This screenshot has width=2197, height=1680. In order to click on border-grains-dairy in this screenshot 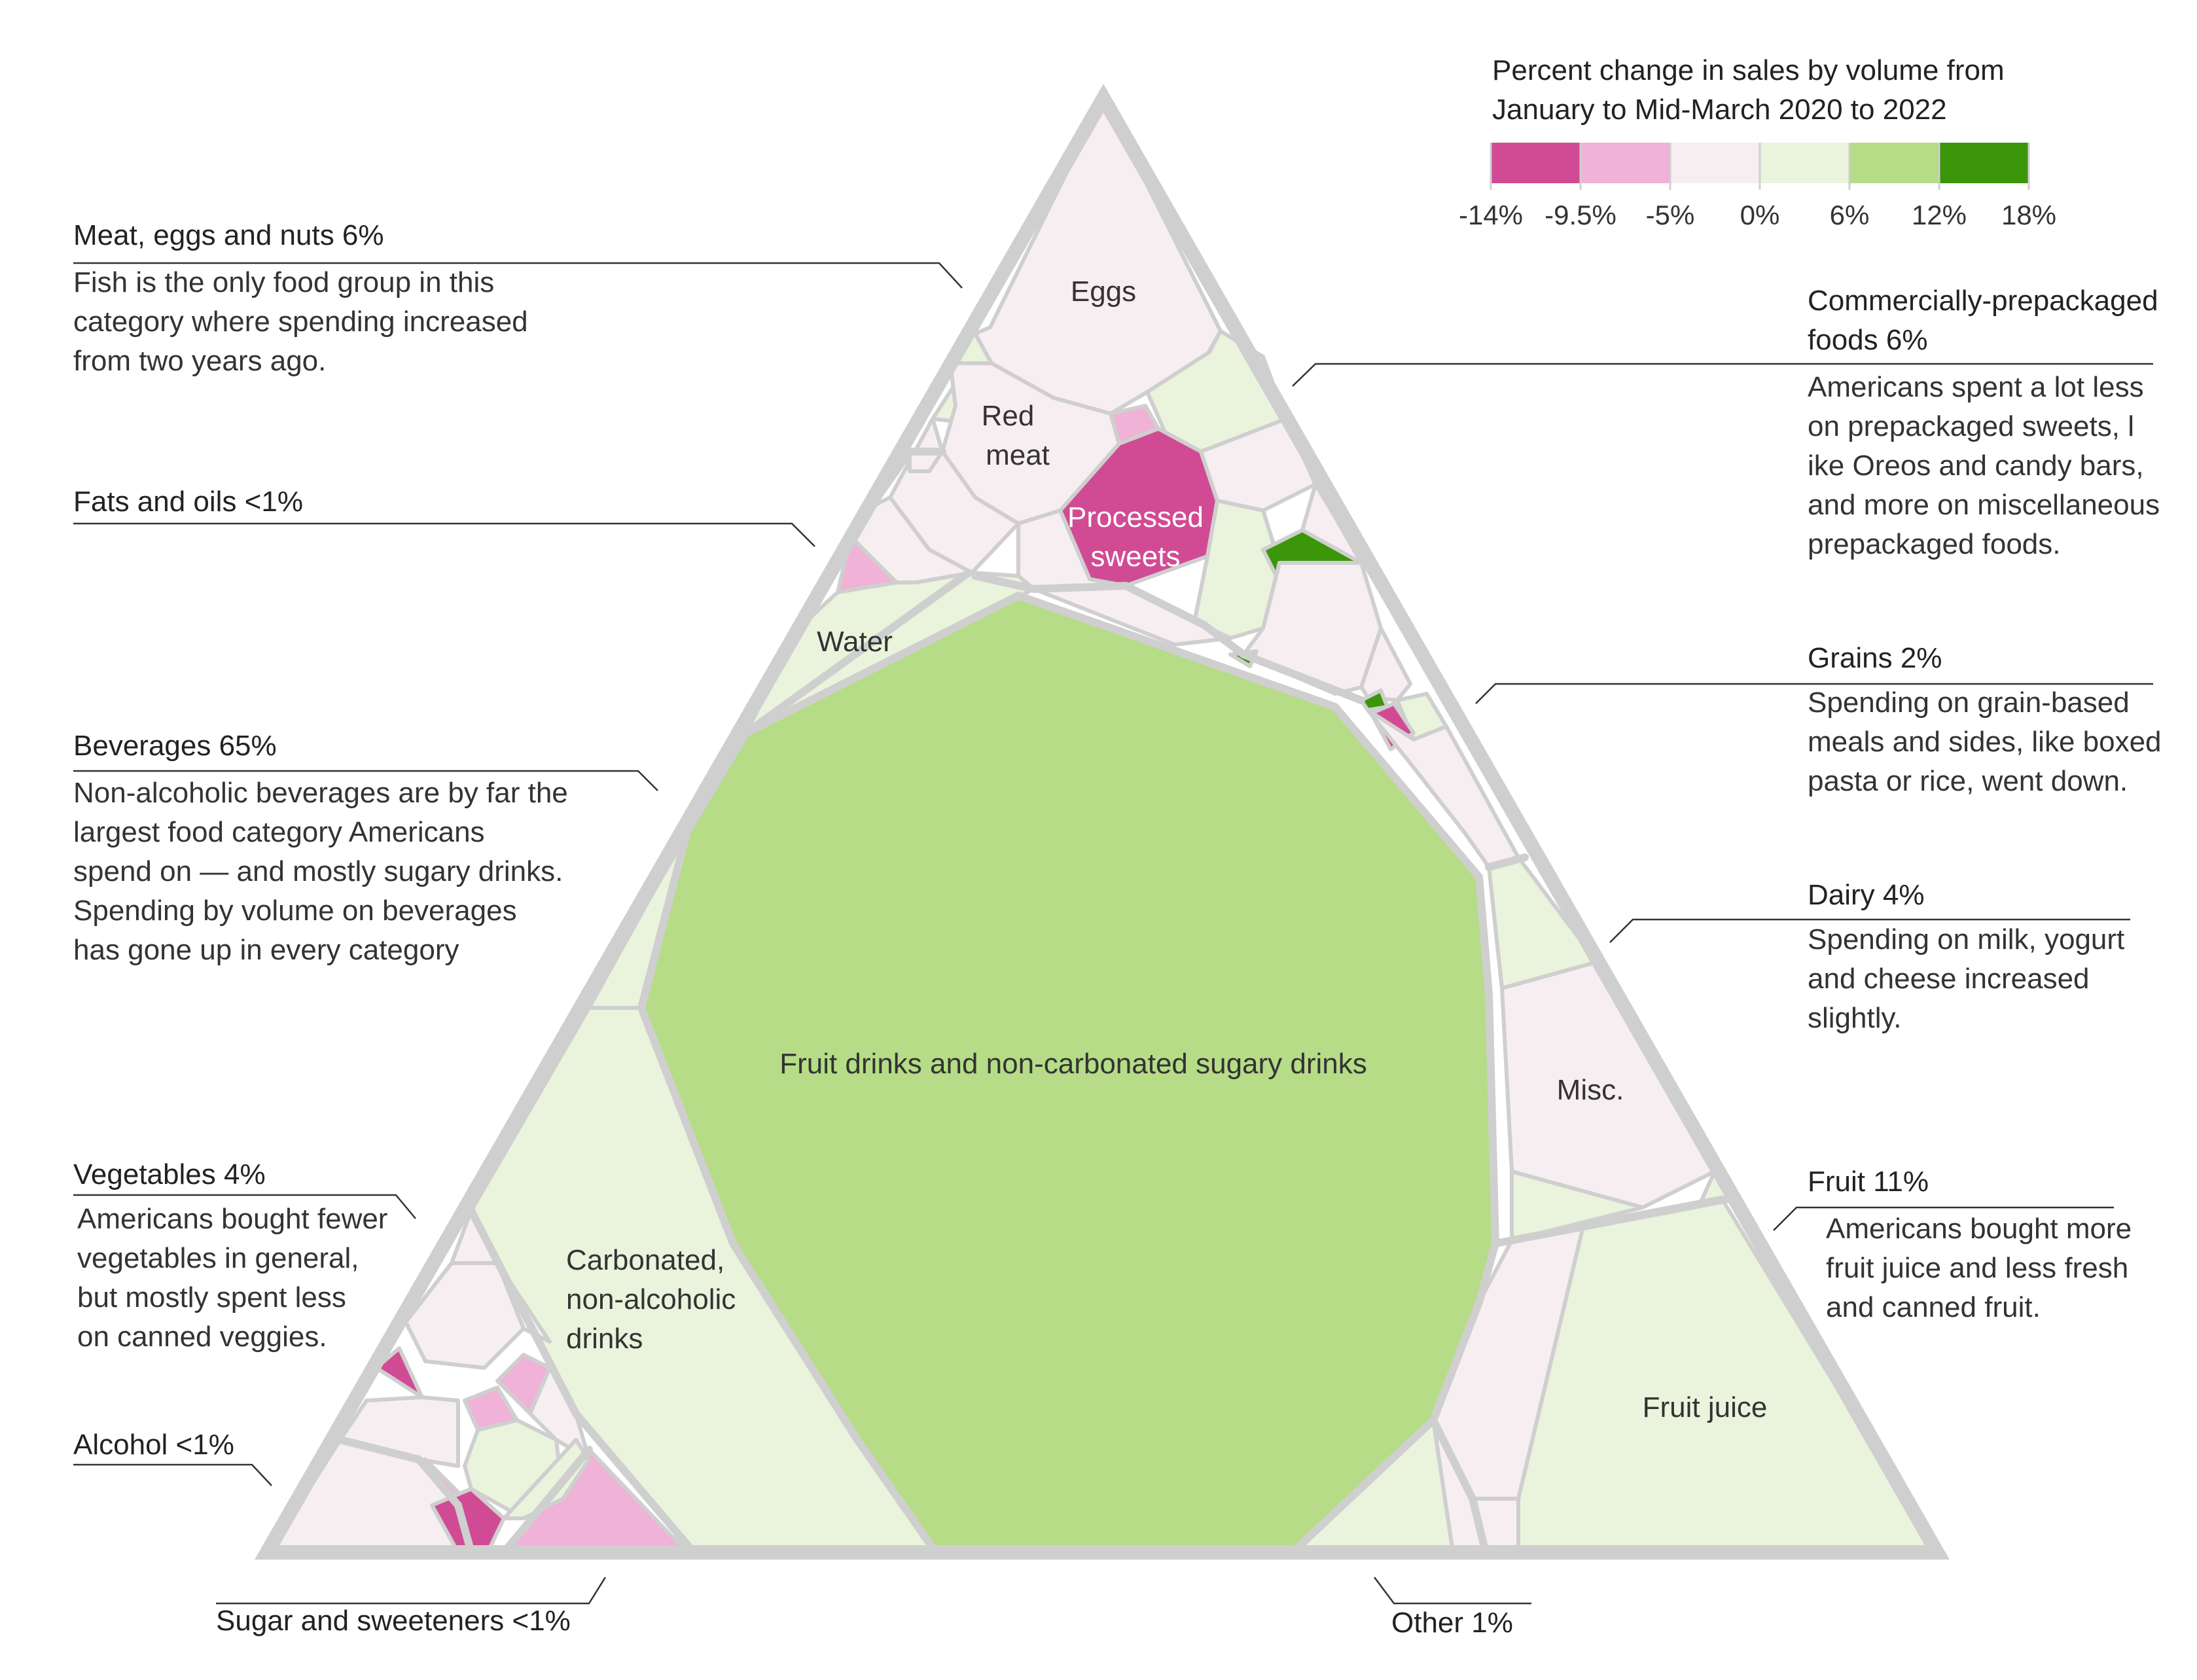, I will do `click(1507, 862)`.